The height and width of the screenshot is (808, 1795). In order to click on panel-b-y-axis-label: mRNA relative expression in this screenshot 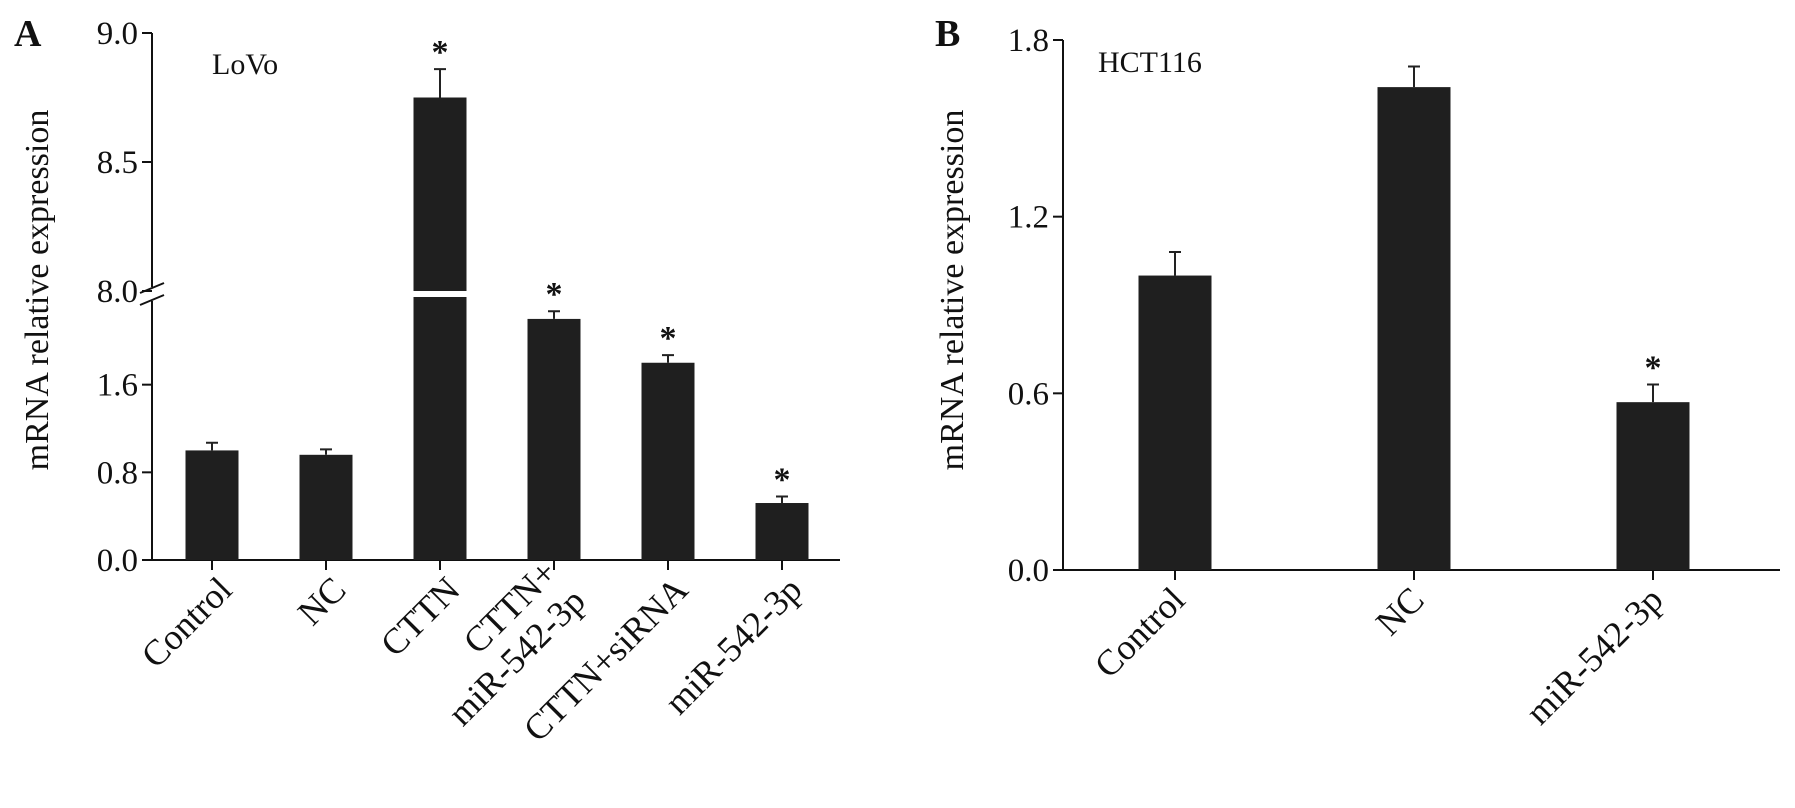, I will do `click(952, 290)`.